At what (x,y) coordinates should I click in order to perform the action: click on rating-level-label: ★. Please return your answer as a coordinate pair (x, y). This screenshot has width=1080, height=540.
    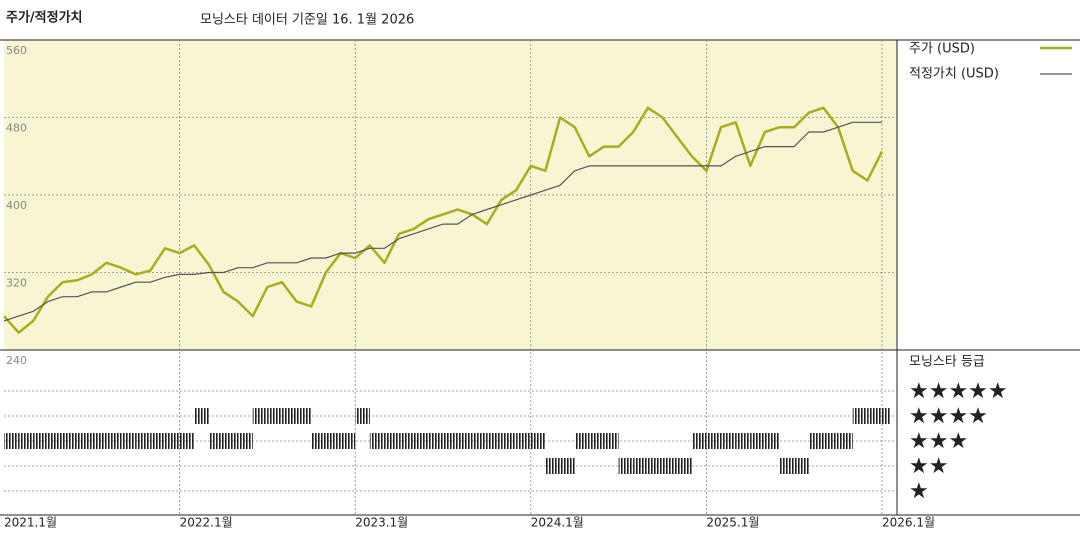
    Looking at the image, I should click on (919, 491).